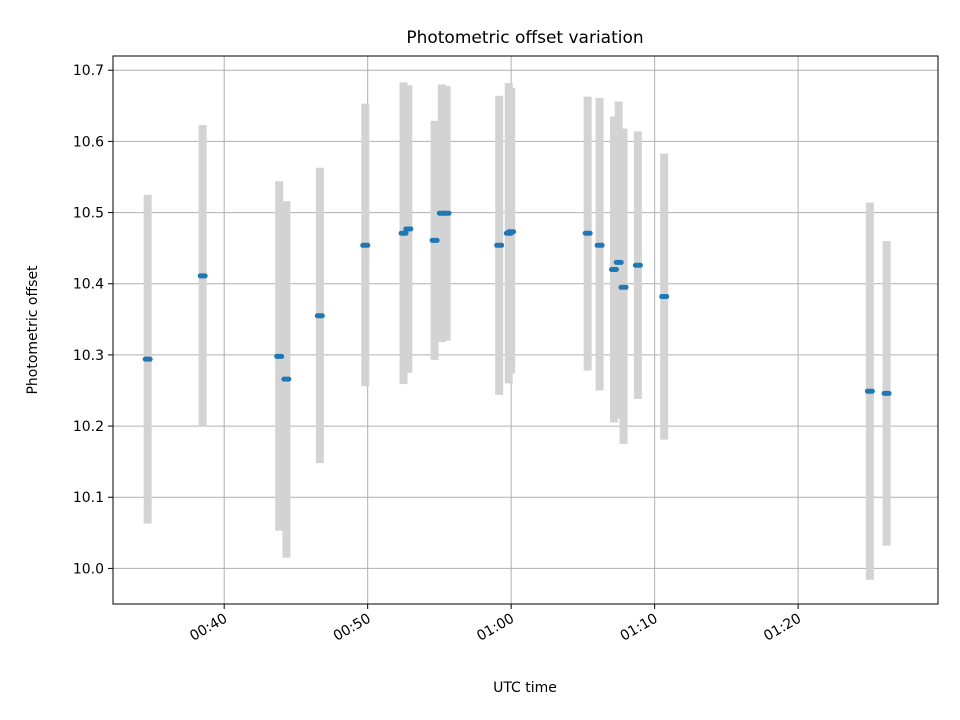 This screenshot has height=720, width=960. I want to click on y-tick-label: 10.5, so click(88, 214).